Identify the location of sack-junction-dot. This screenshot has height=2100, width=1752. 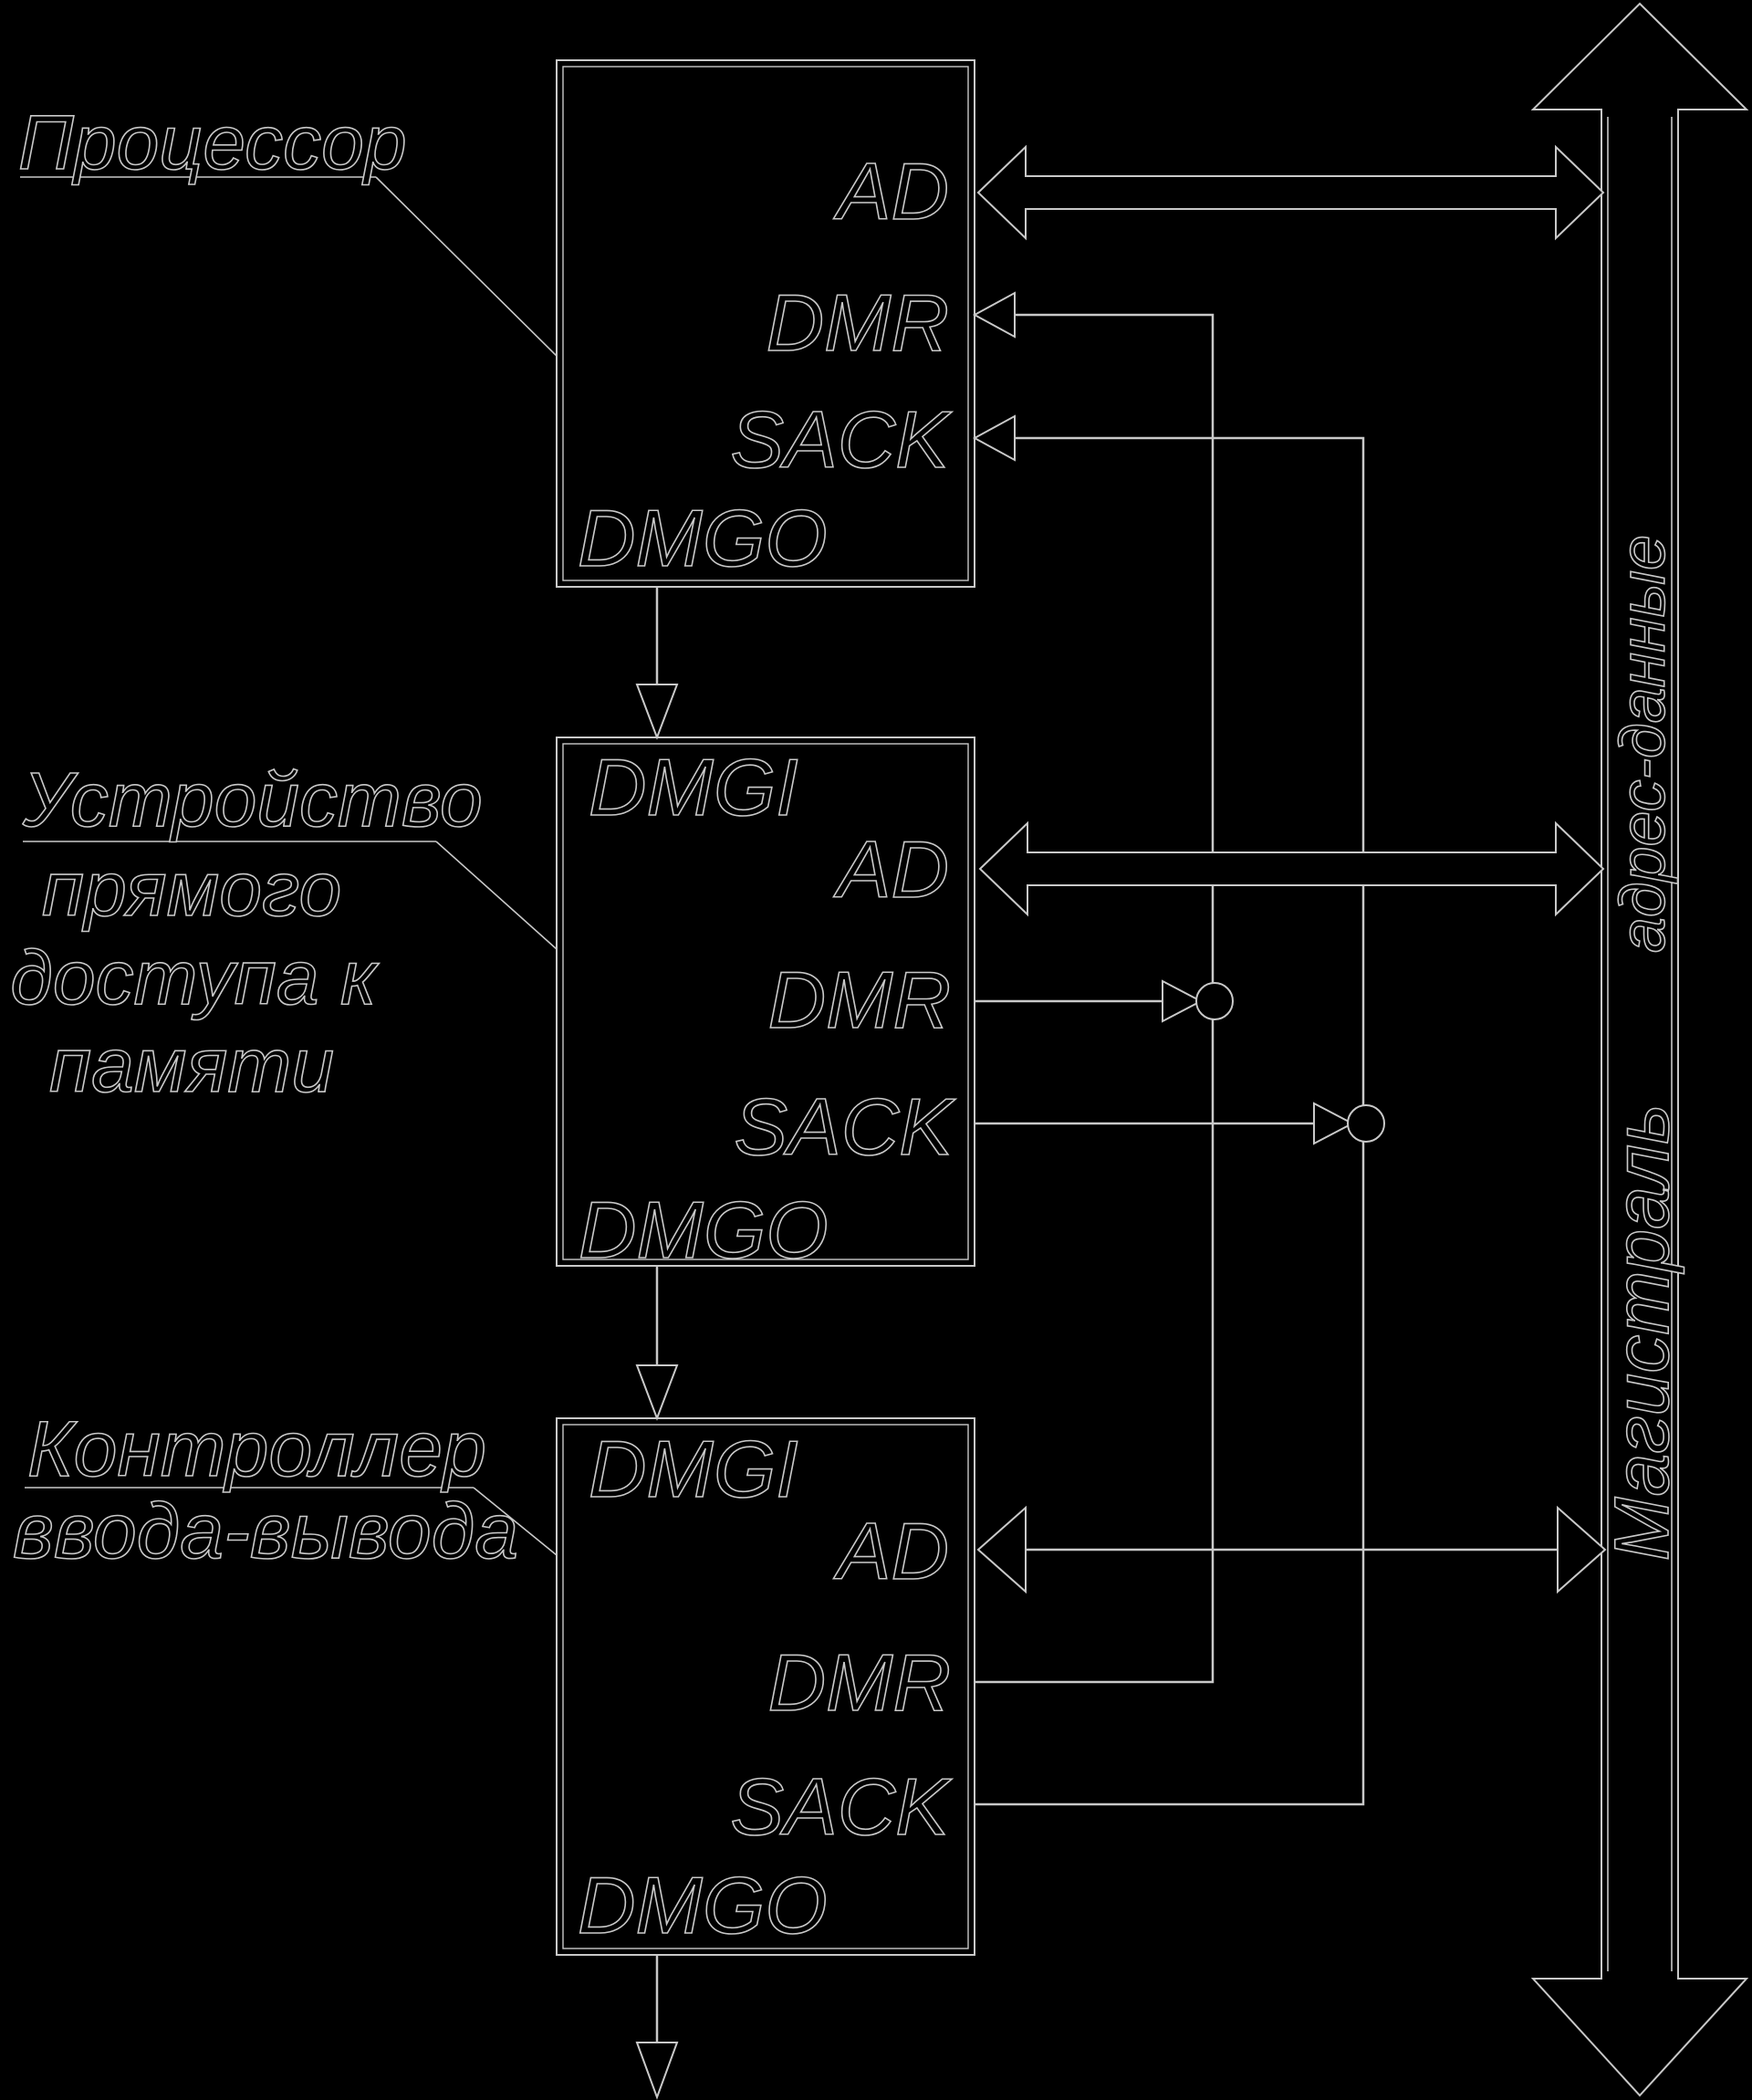
(1366, 1123).